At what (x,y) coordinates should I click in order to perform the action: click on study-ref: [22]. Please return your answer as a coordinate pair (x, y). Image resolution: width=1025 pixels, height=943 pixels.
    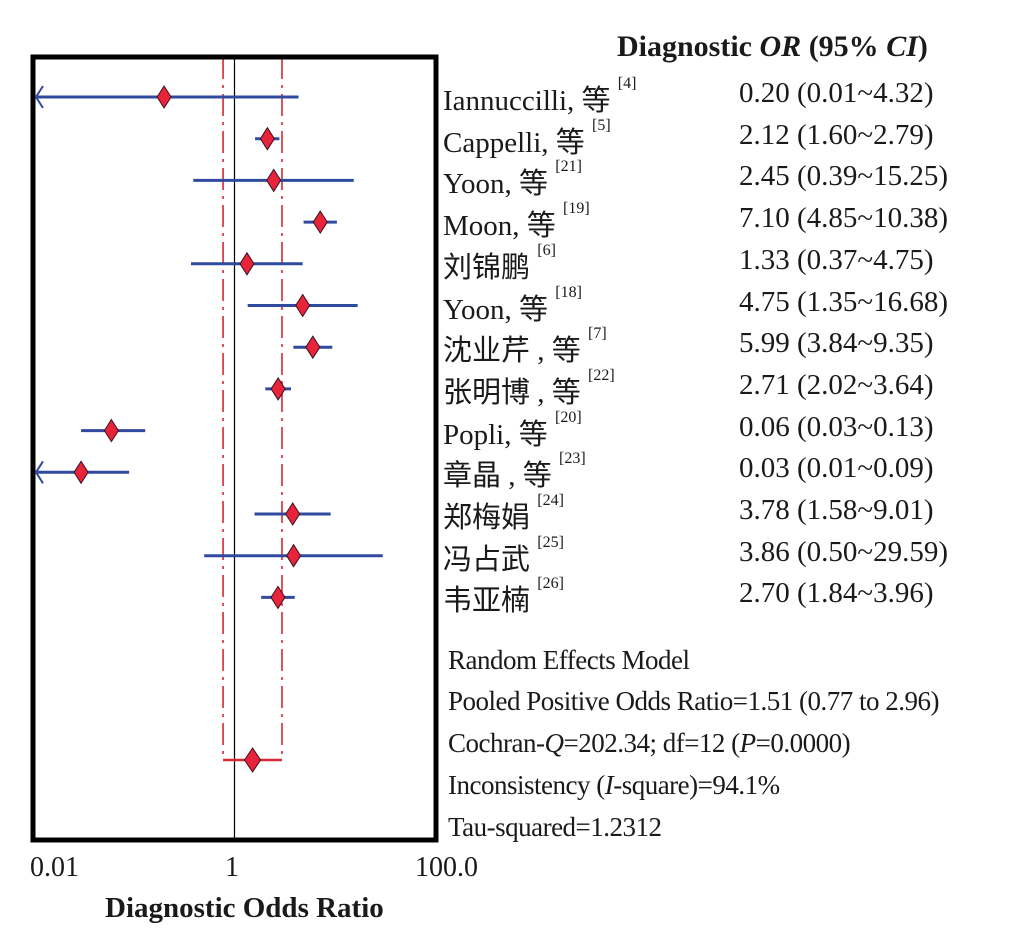
    Looking at the image, I should click on (601, 375).